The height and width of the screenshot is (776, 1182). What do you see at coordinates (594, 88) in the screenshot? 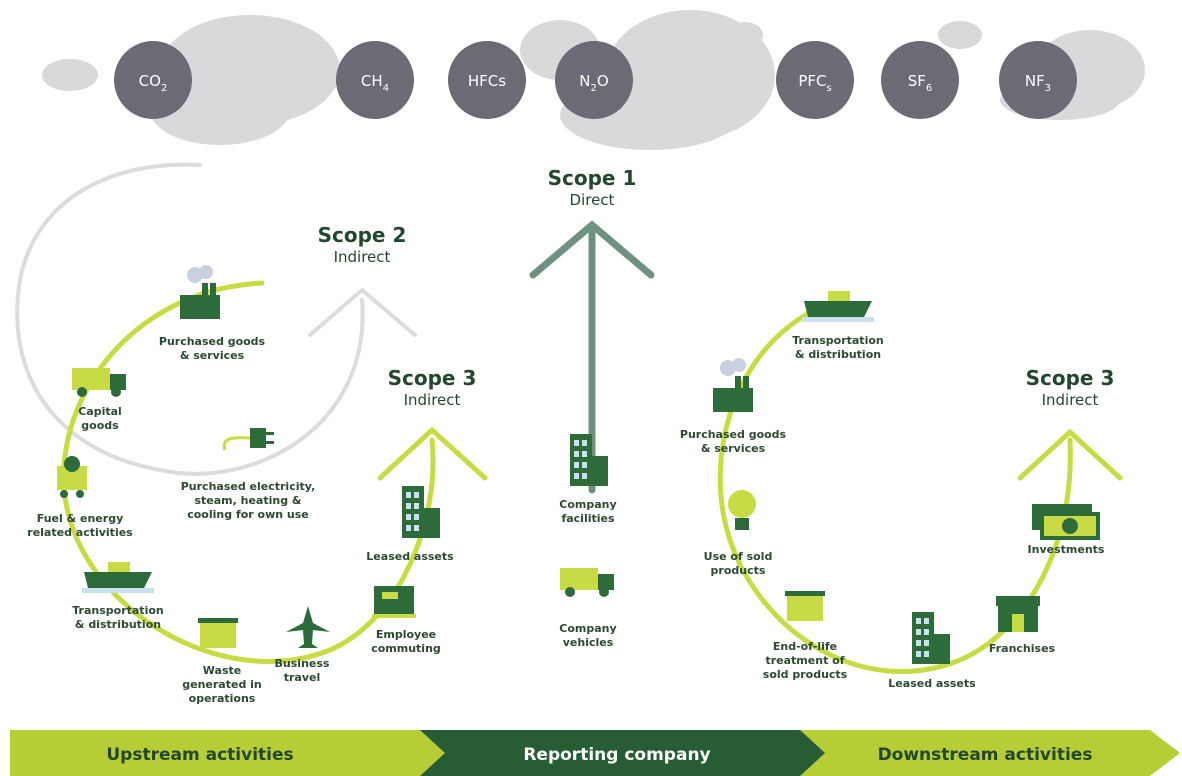
I see `gas-sub: 2` at bounding box center [594, 88].